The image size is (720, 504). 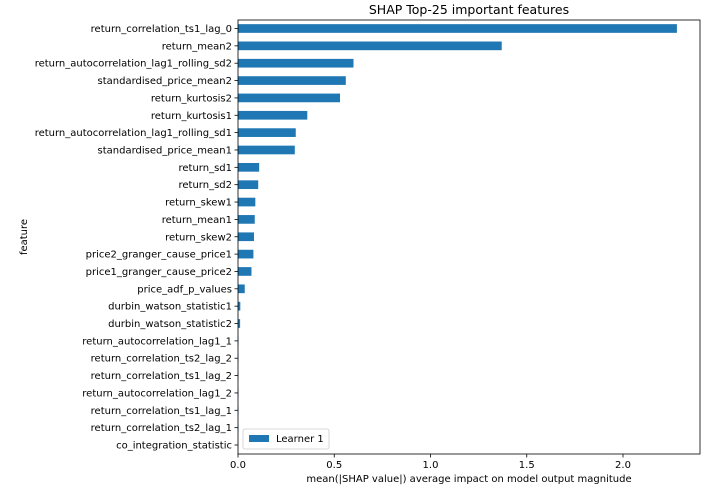 What do you see at coordinates (174, 446) in the screenshot?
I see `y-tick-label: co_integration_statistic` at bounding box center [174, 446].